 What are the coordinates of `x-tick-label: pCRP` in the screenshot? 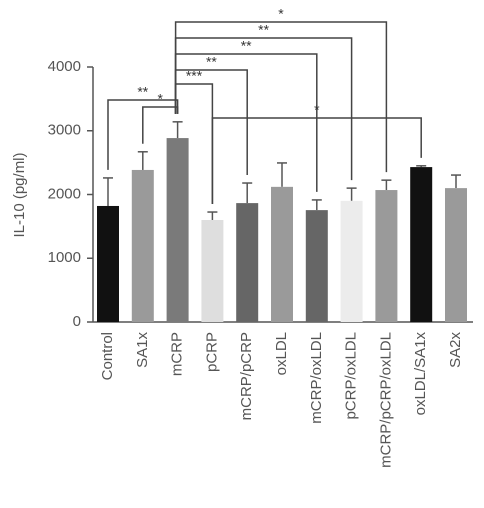 It's located at (211, 352).